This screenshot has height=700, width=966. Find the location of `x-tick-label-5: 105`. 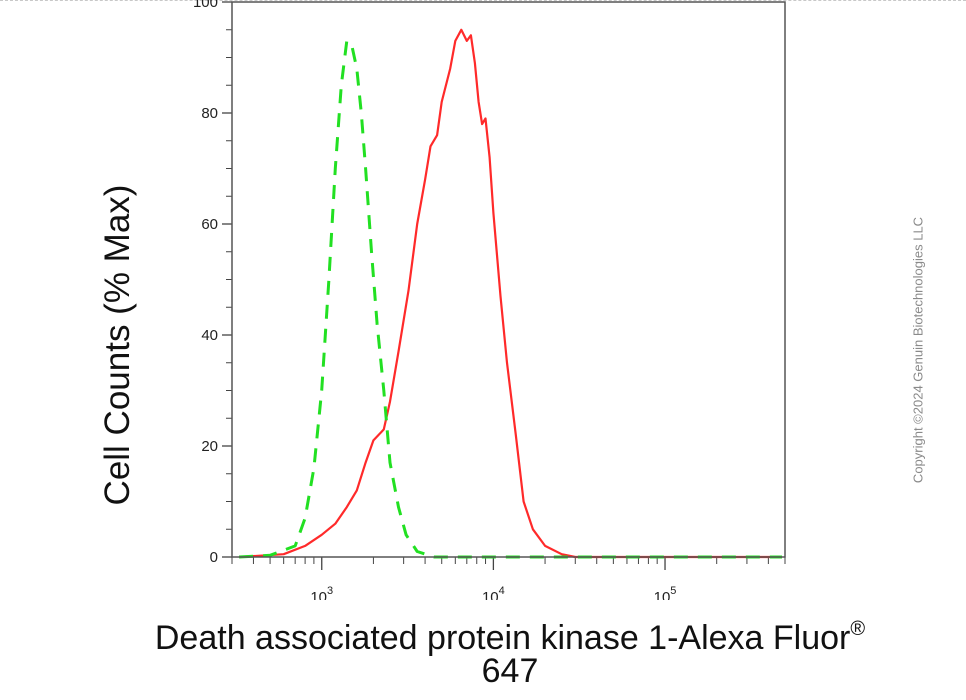

x-tick-label-5: 105 is located at coordinates (665, 592).